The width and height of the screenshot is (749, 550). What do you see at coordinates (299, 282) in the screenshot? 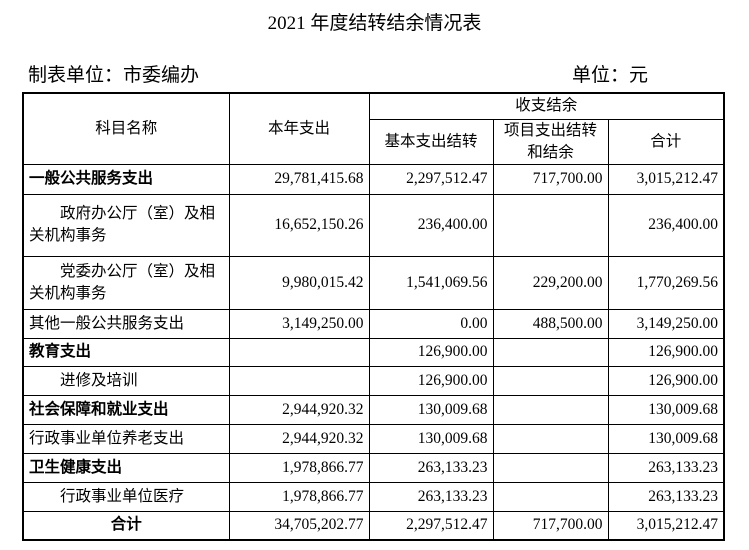
I see `cell-value: 9,980,015.42` at bounding box center [299, 282].